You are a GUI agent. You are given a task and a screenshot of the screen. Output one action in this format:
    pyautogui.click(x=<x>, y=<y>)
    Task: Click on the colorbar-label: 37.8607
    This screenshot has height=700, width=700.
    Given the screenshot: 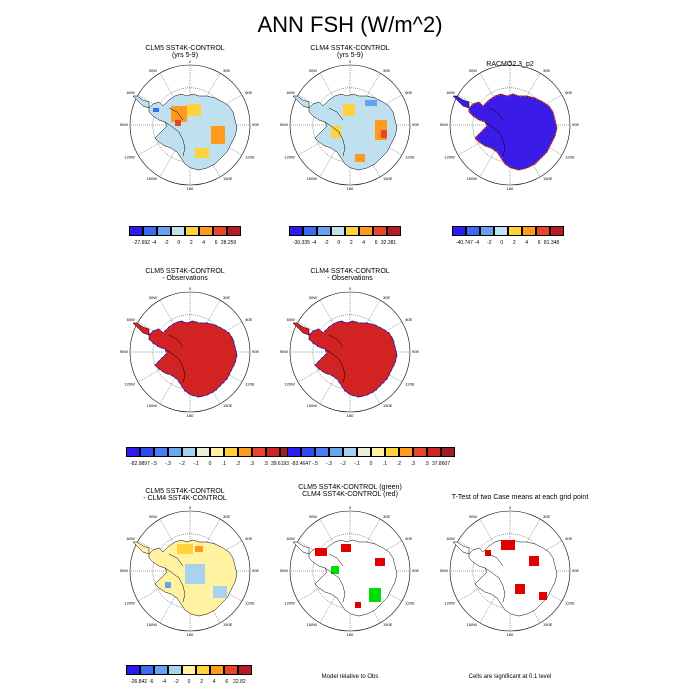 What is the action you would take?
    pyautogui.click(x=441, y=464)
    